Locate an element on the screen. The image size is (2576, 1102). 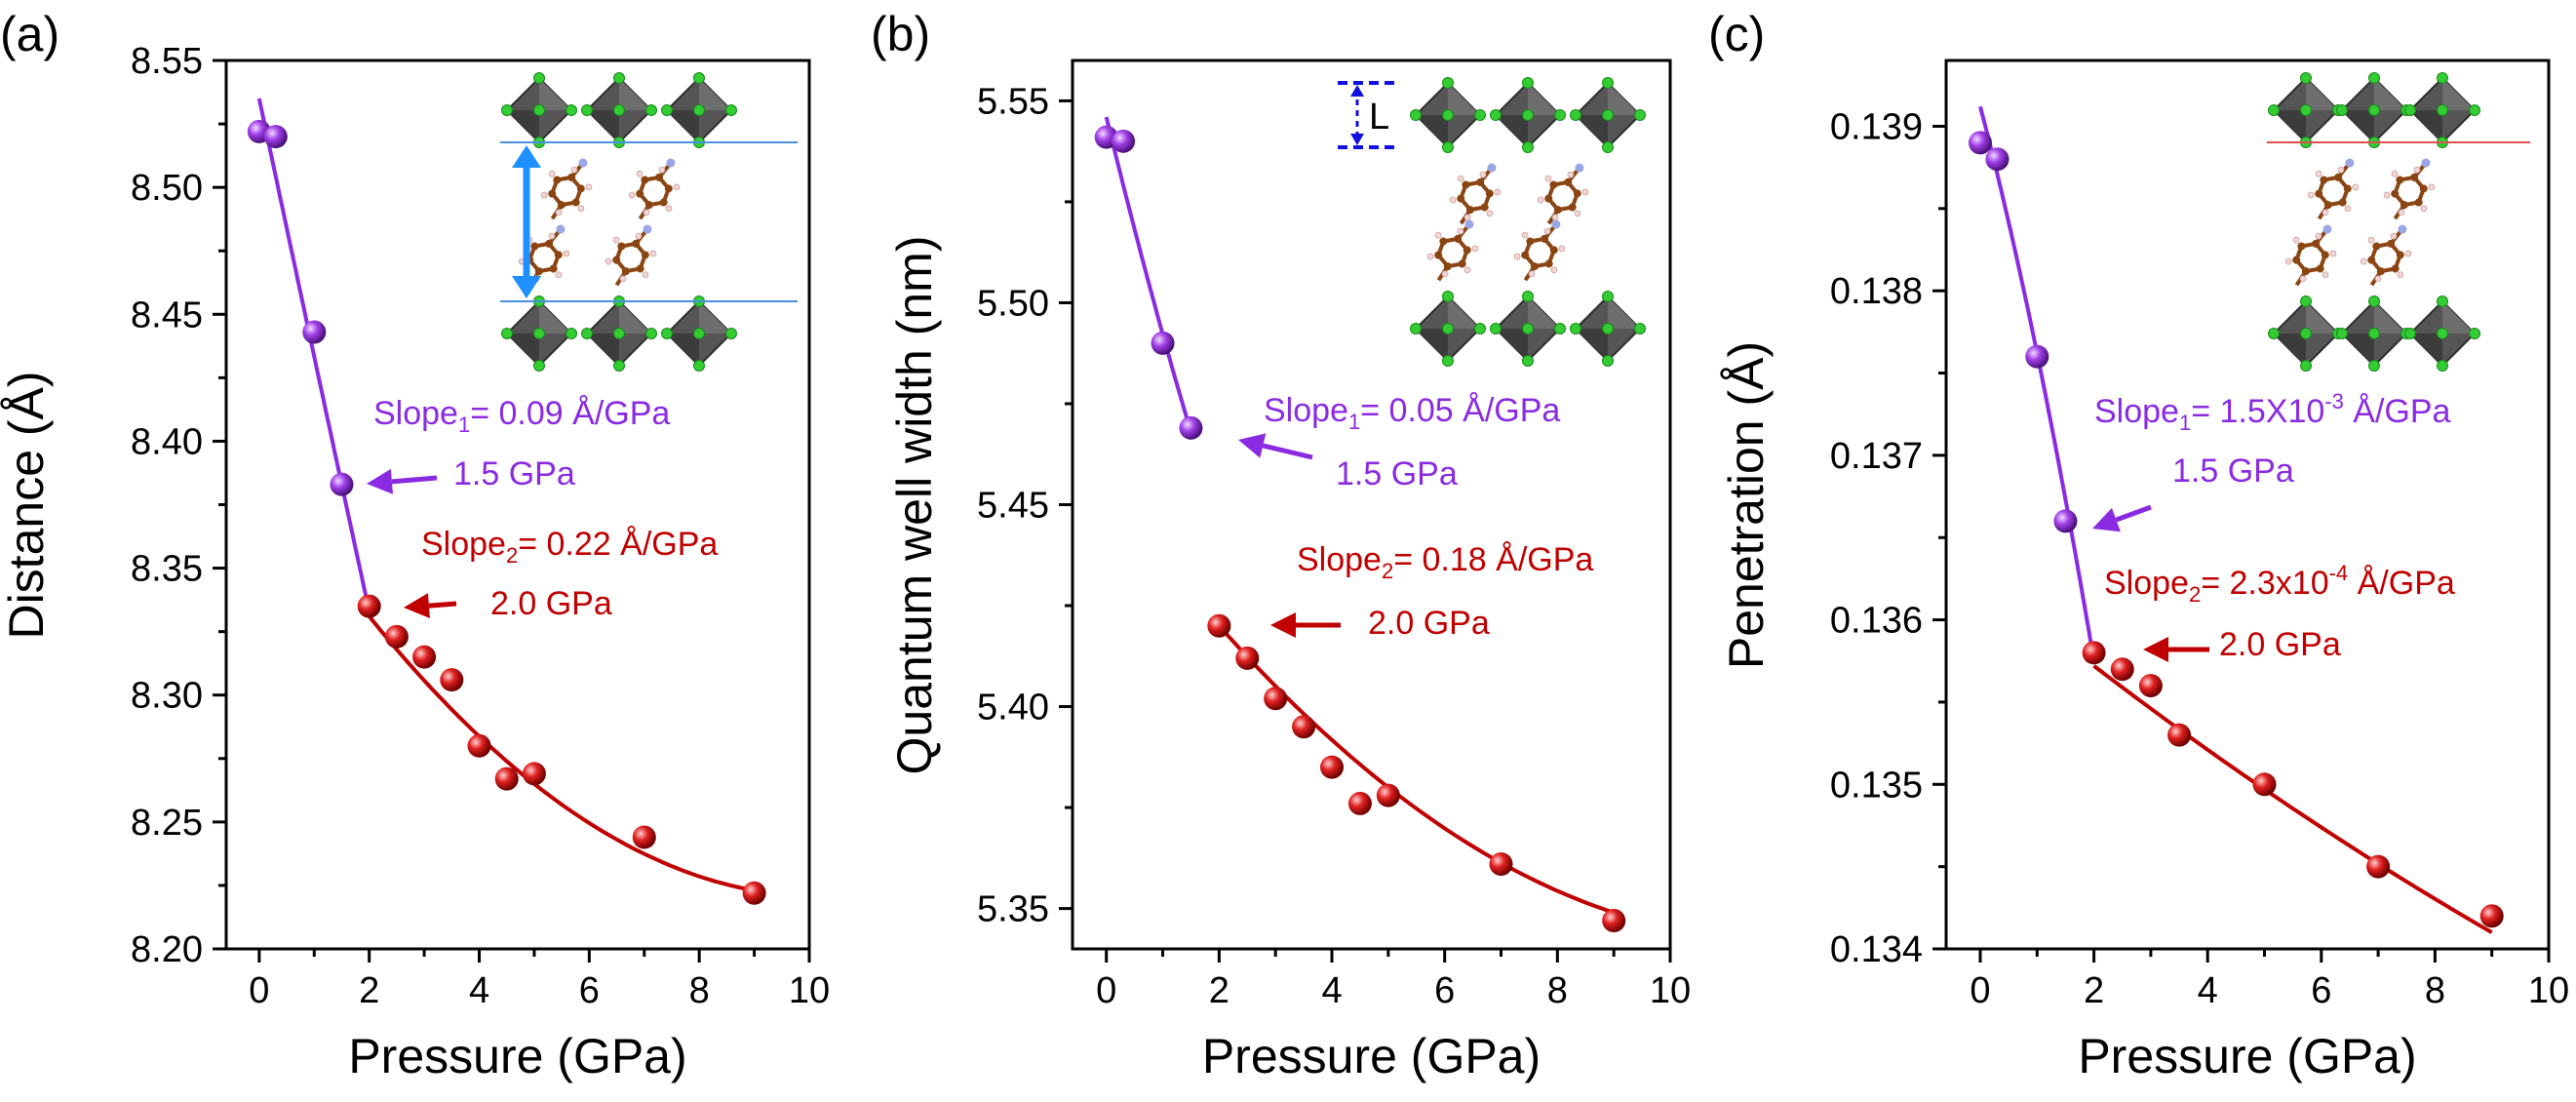
x-tick-label: 2 is located at coordinates (1219, 990).